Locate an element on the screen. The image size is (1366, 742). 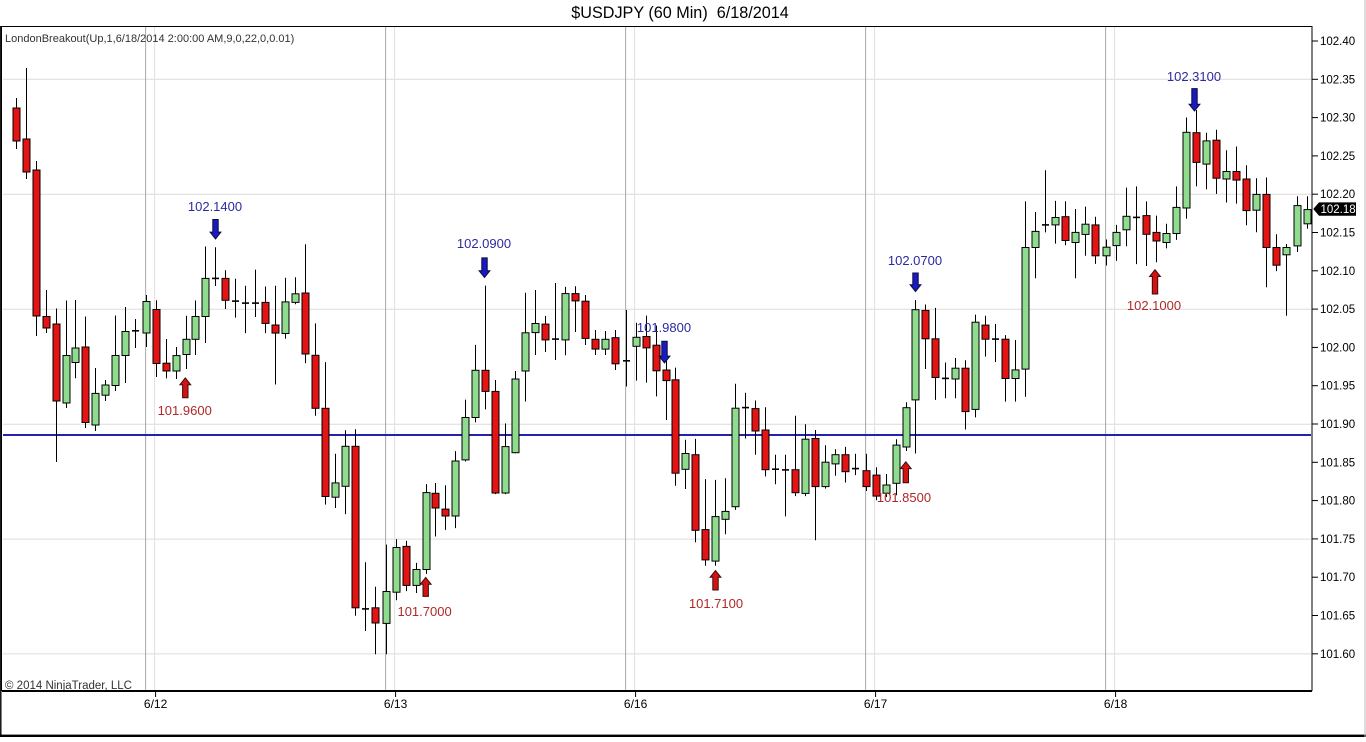
svg-text: 101.80 is located at coordinates (1337, 502).